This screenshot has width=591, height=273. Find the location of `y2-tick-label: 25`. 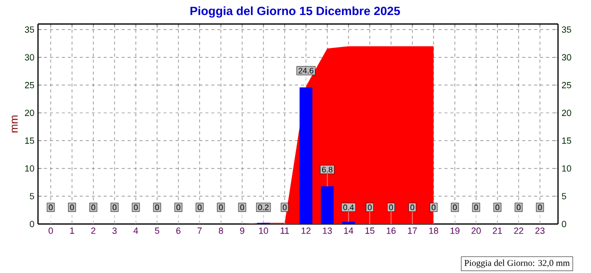

y2-tick-label: 25 is located at coordinates (567, 85).